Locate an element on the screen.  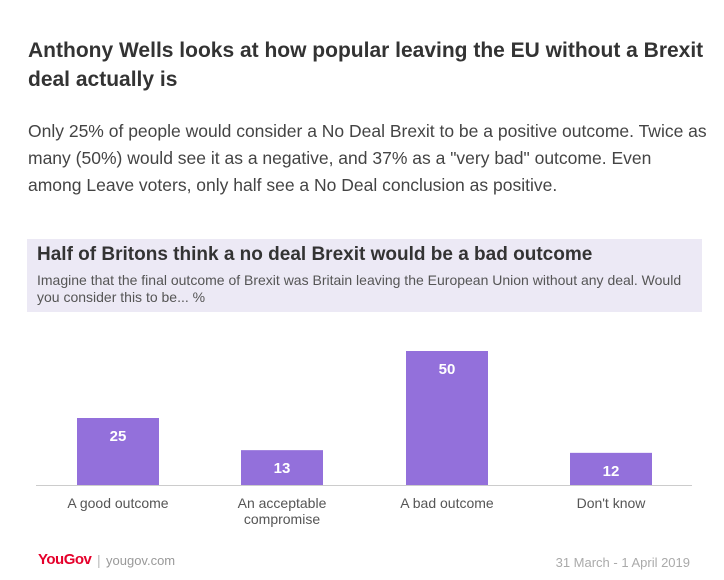
category-label-good: A good outcome is located at coordinates (118, 503).